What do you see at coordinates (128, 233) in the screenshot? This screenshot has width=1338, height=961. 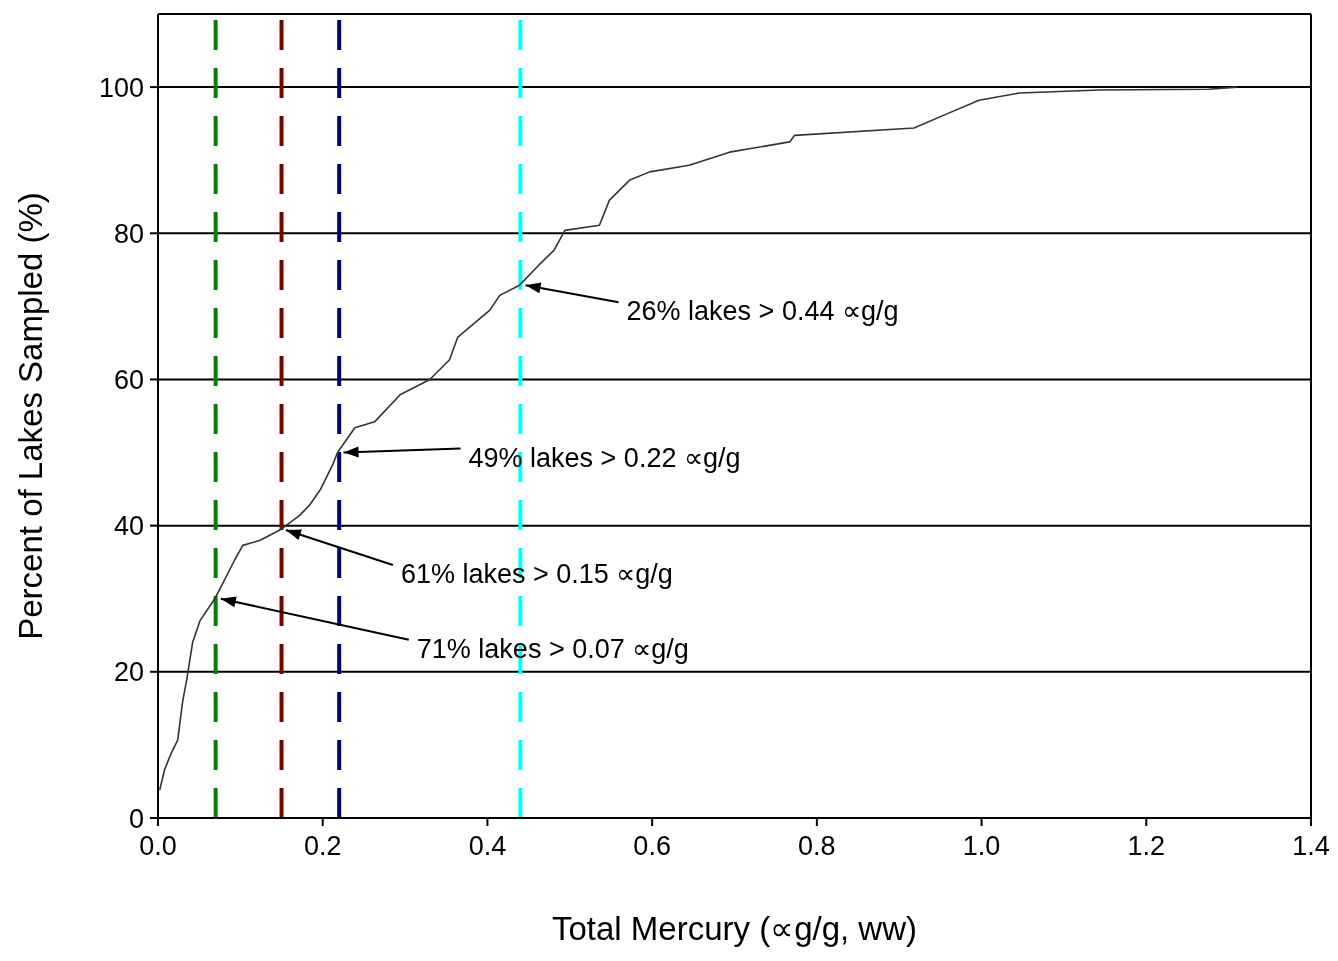 I see `y-tick-label: 80` at bounding box center [128, 233].